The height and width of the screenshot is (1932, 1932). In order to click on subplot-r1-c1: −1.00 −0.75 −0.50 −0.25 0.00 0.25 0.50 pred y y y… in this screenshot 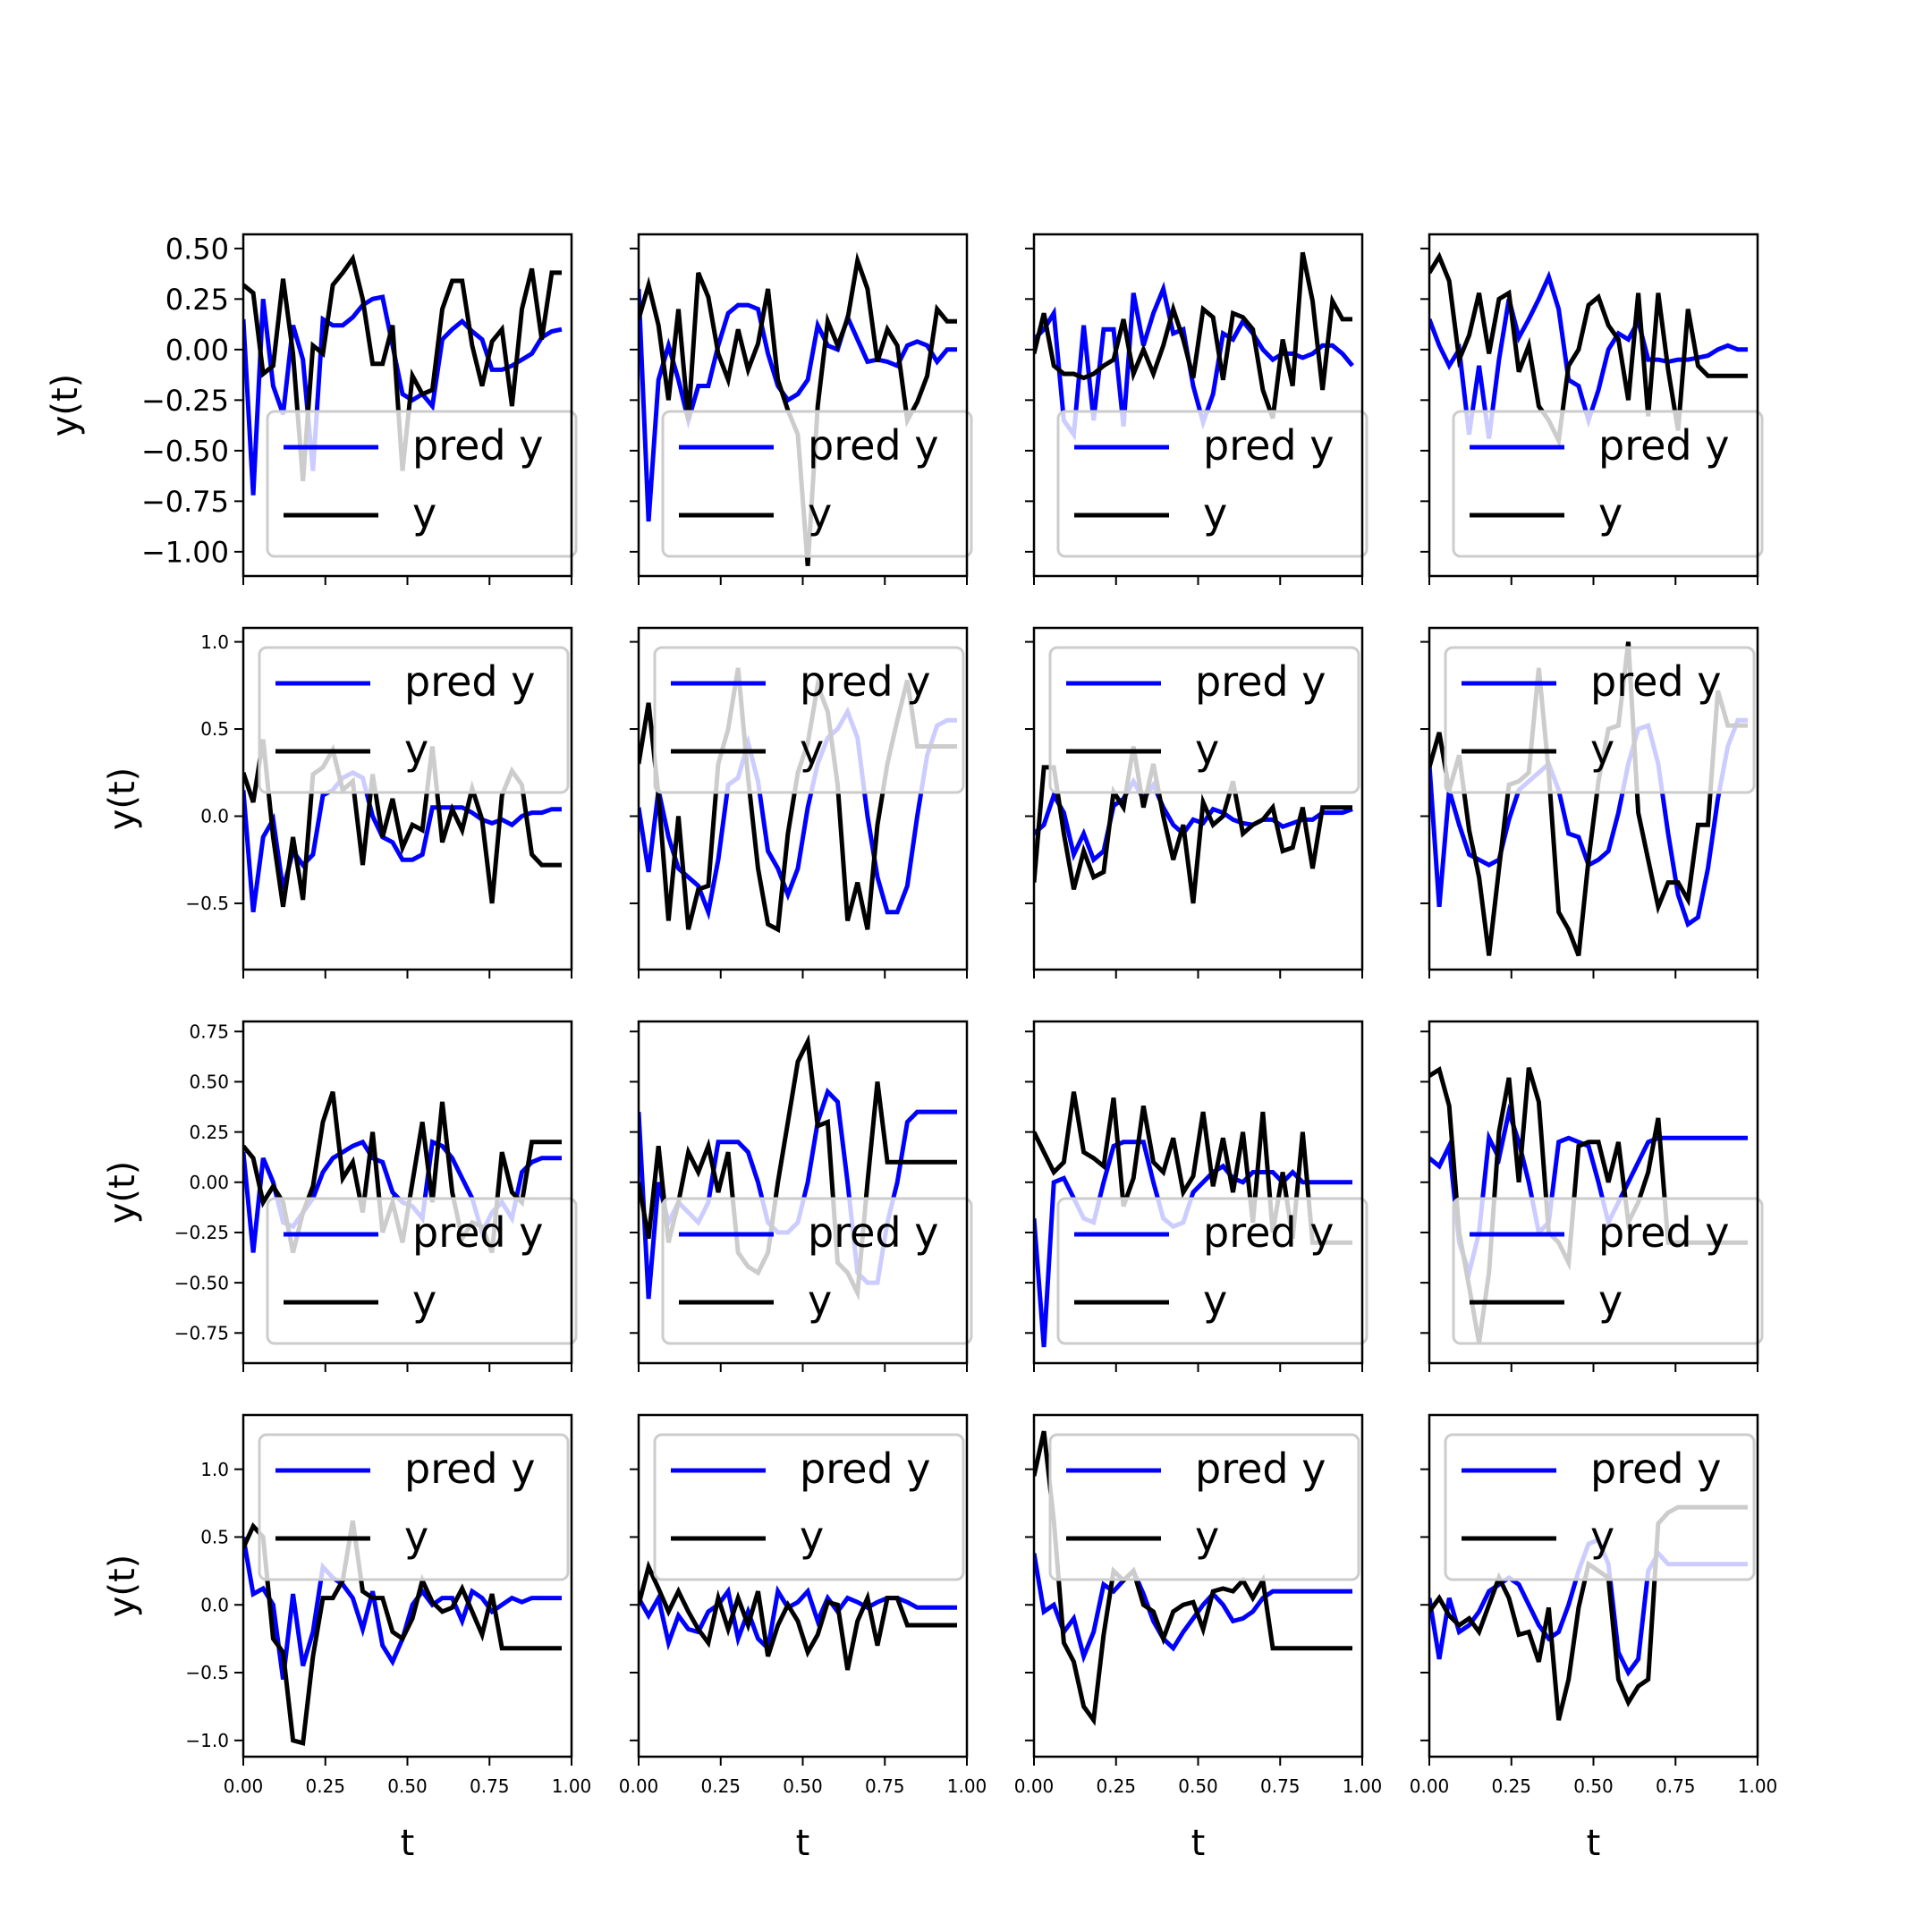, I will do `click(311, 408)`.